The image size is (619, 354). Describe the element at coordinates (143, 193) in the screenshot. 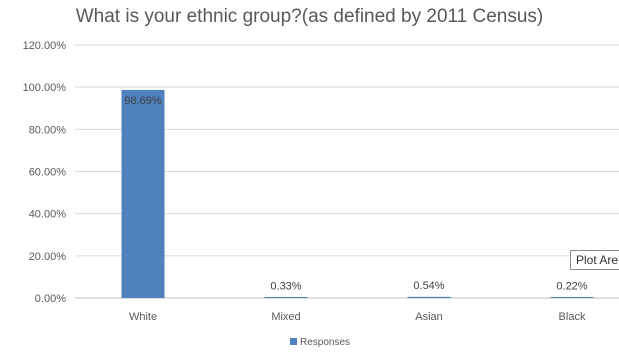

I see `bar-white` at that location.